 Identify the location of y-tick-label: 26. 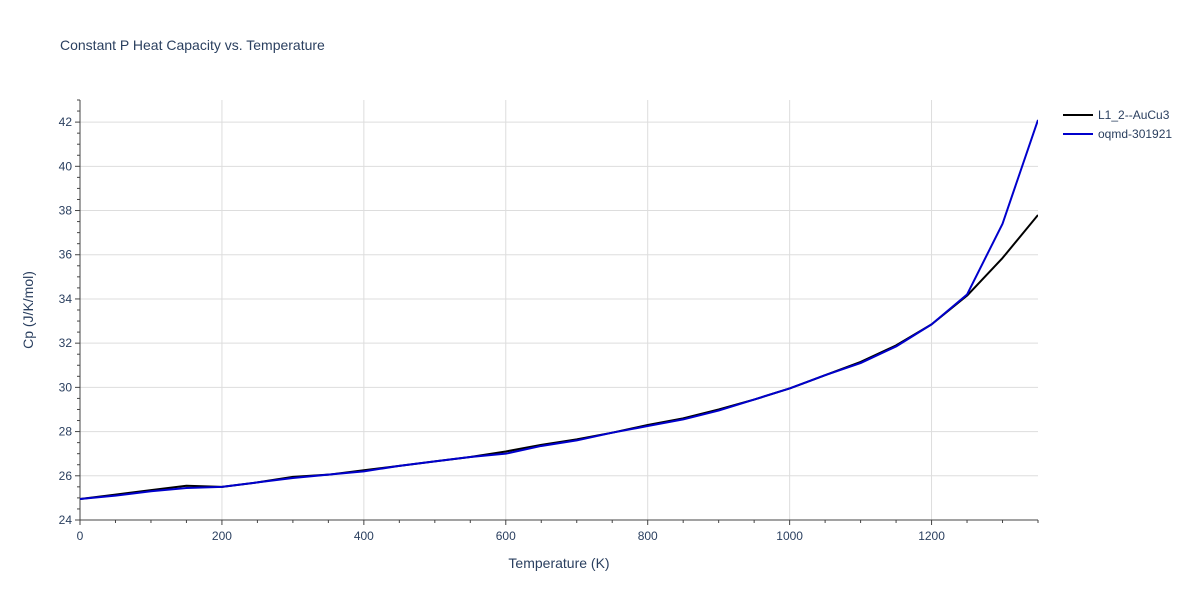
(66, 476).